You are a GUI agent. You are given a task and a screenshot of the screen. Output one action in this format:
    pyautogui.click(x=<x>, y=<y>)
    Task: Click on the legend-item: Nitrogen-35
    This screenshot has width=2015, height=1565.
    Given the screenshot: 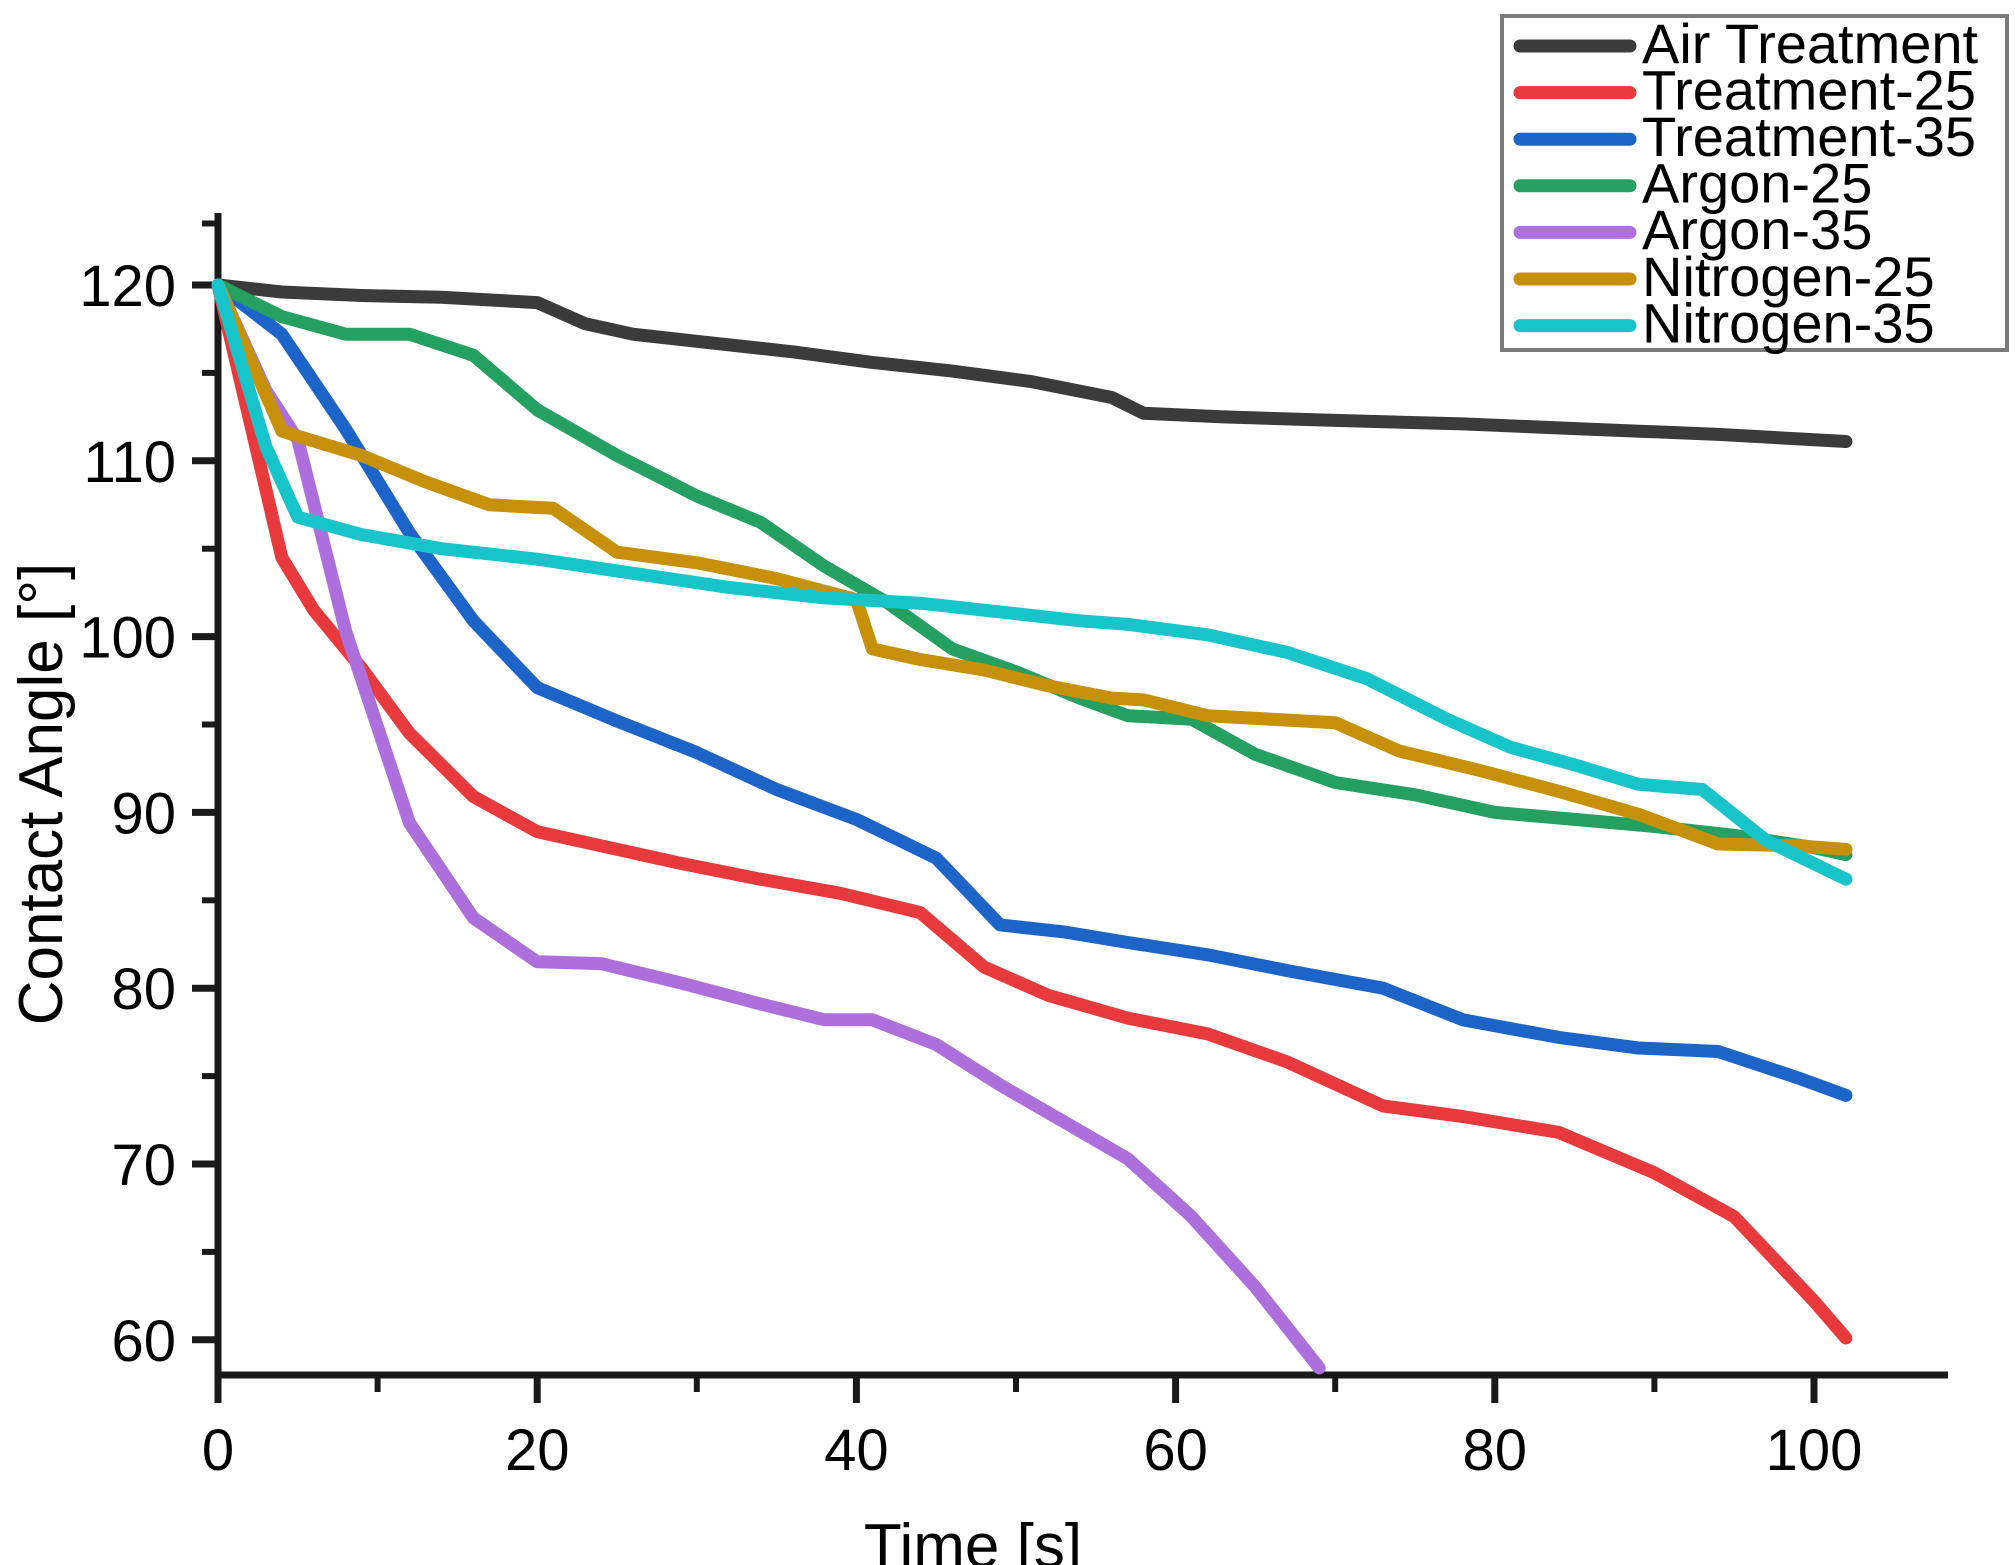 What is the action you would take?
    pyautogui.click(x=1724, y=322)
    